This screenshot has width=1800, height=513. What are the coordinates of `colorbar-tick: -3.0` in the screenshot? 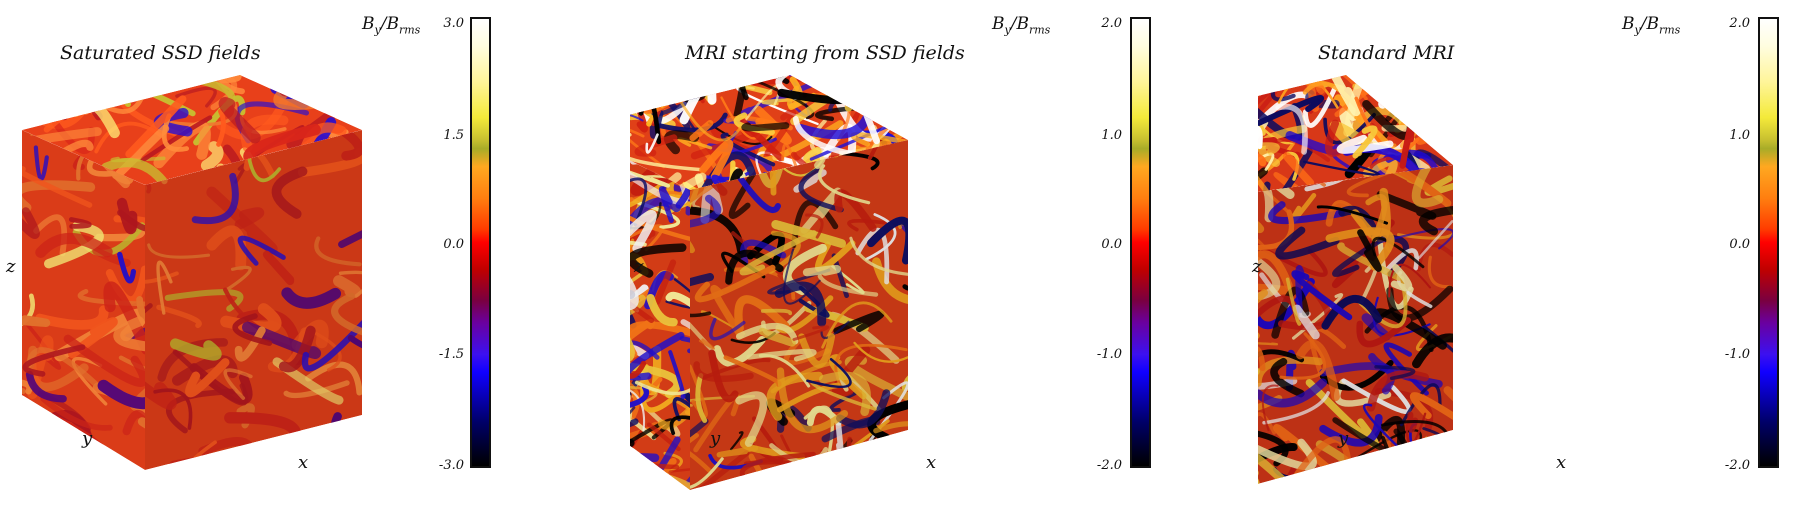 It's located at (451, 465).